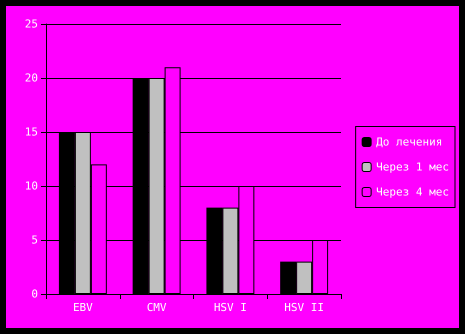  Describe the element at coordinates (230, 307) in the screenshot. I see `x-tick-label: HSV I` at that location.